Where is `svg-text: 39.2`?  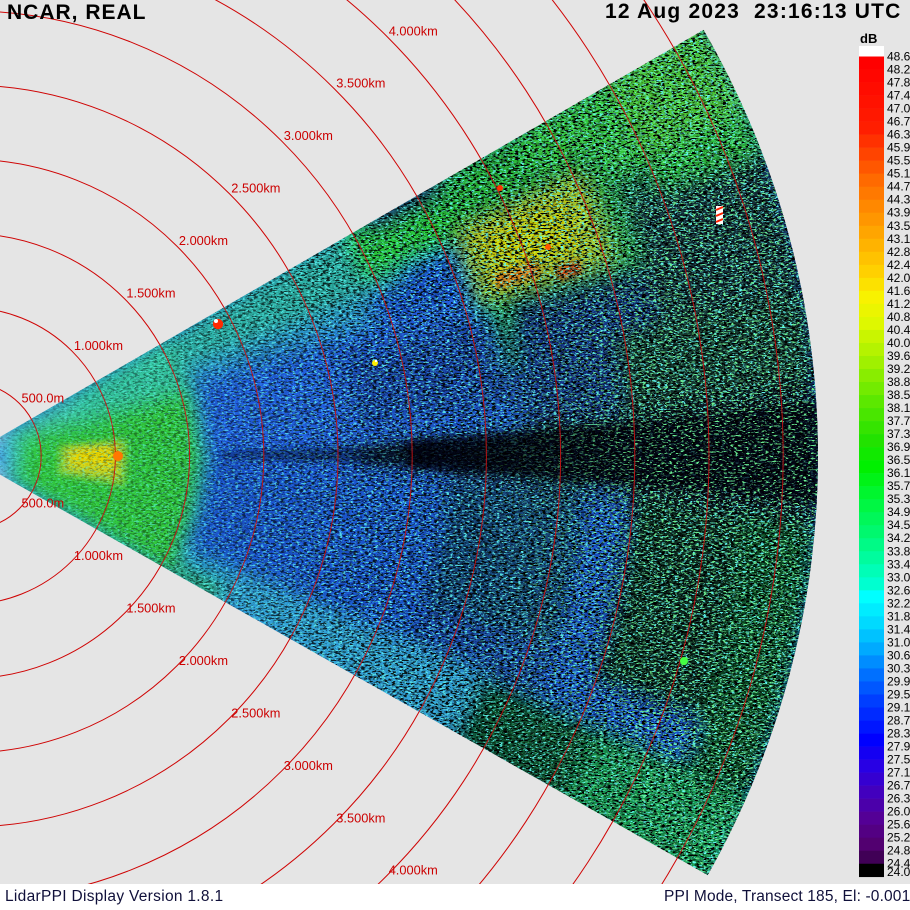 svg-text: 39.2 is located at coordinates (898, 369).